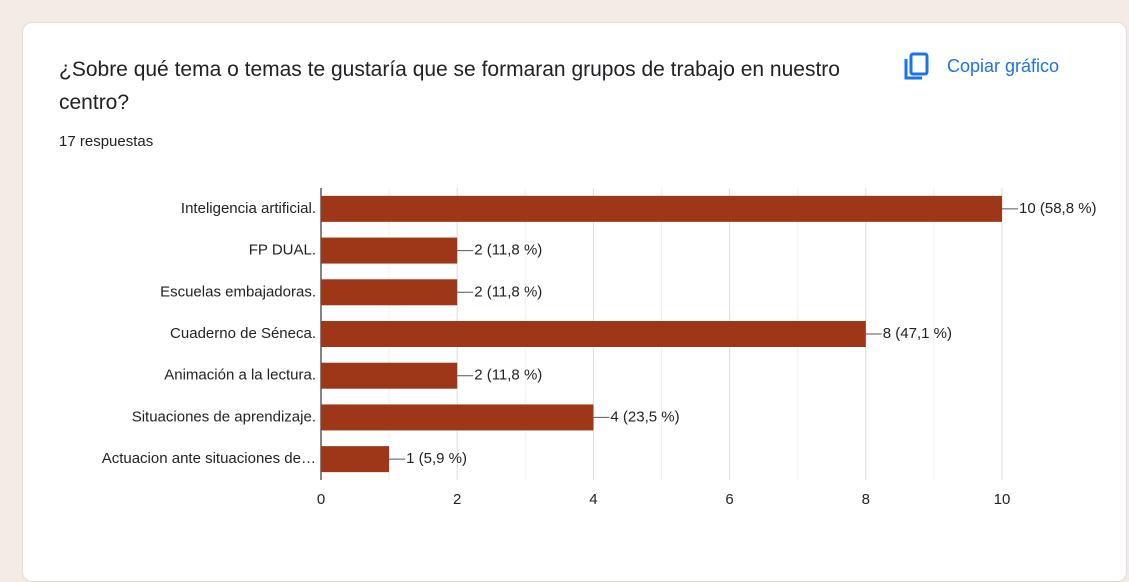  Describe the element at coordinates (644, 416) in the screenshot. I see `value-label: 4 (23,5 %)` at that location.